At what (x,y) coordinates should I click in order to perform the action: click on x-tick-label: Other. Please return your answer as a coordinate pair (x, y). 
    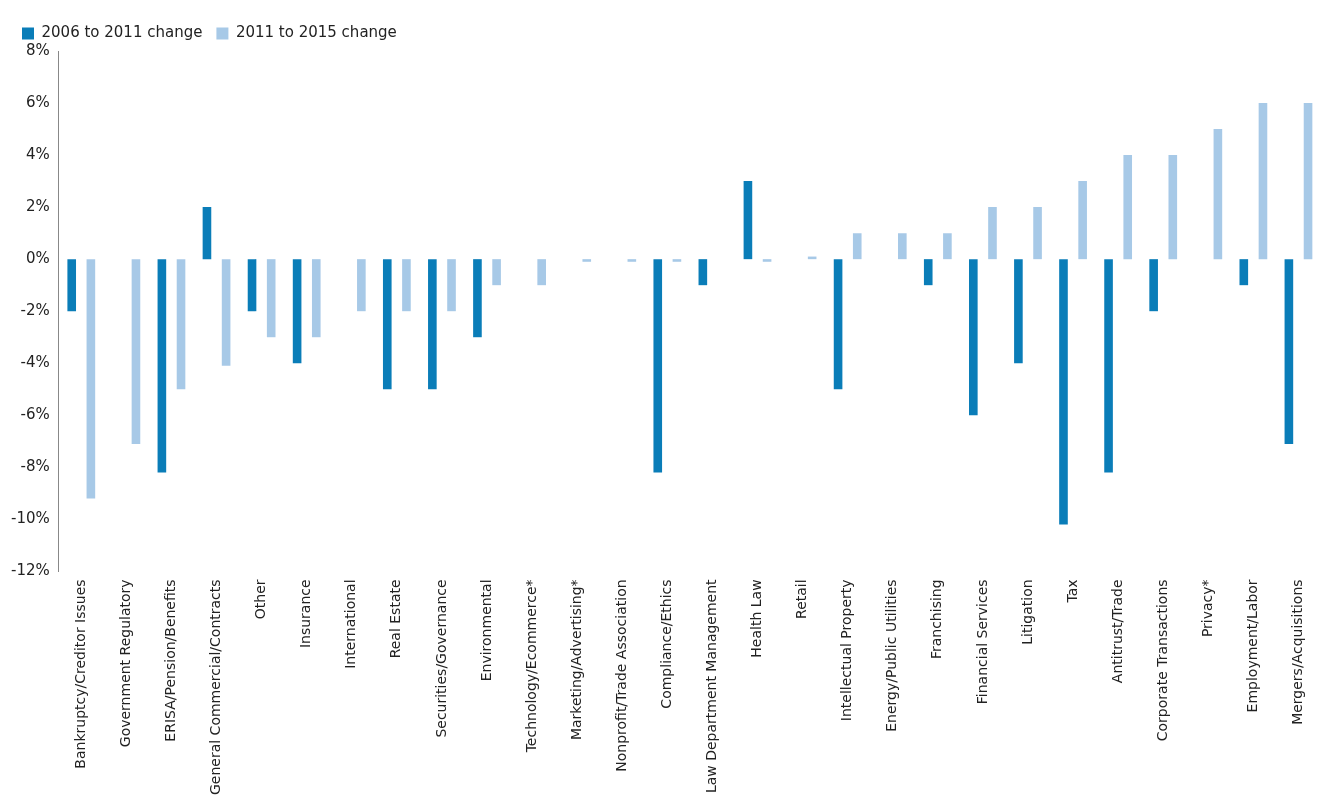
    Looking at the image, I should click on (260, 599).